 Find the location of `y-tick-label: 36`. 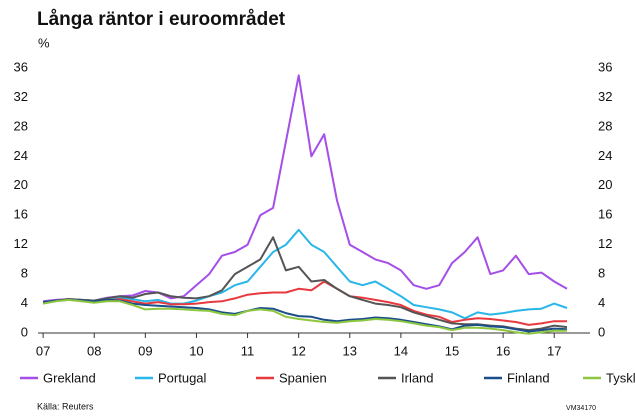

y-tick-label: 36 is located at coordinates (21, 66).